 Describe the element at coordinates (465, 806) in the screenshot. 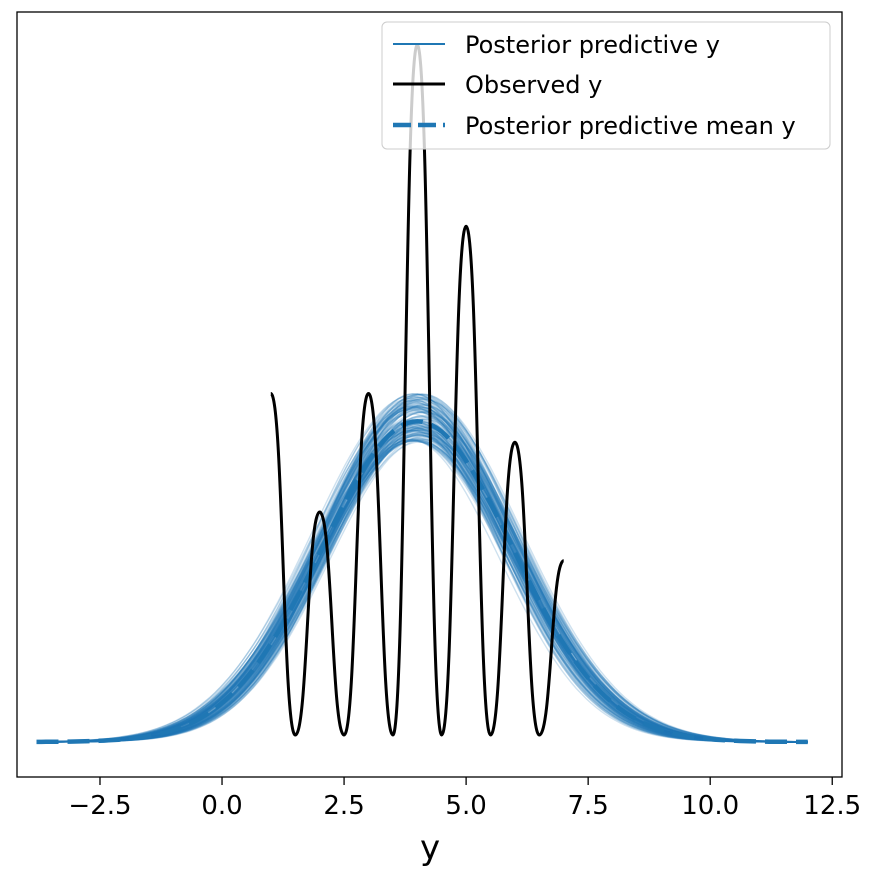

I see `x-tick-label: 5.0` at that location.